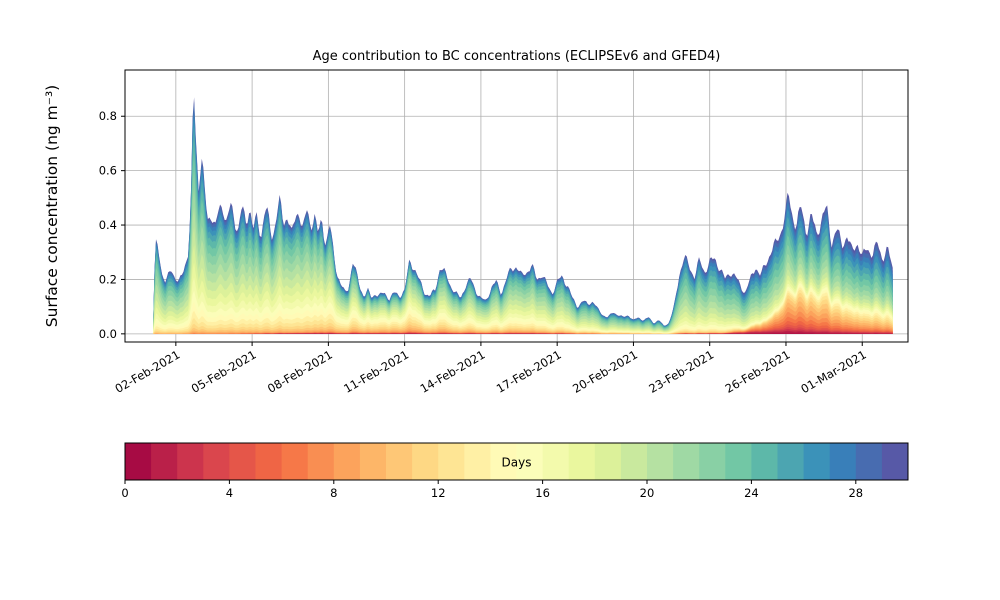  Describe the element at coordinates (108, 279) in the screenshot. I see `y-tick-label: 0.2` at that location.